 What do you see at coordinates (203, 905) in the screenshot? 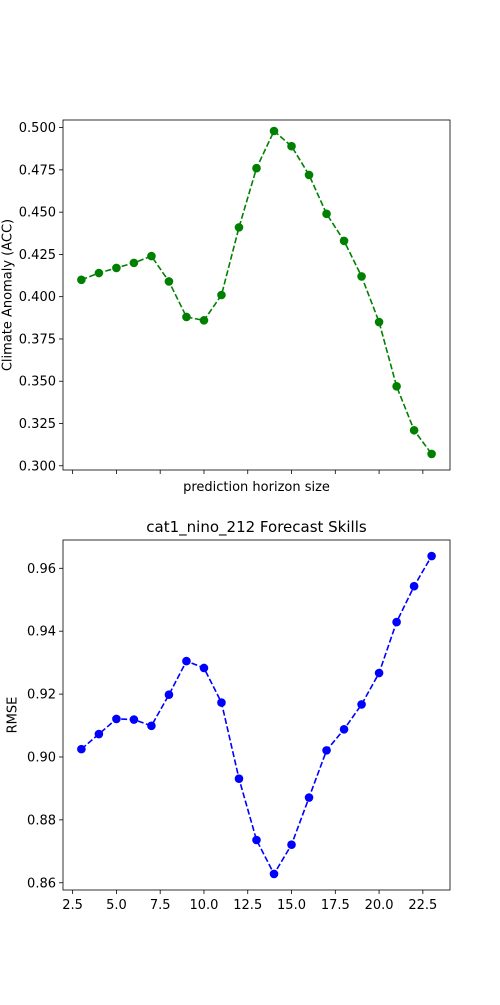
I see `x-tick-label: 10.0` at bounding box center [203, 905].